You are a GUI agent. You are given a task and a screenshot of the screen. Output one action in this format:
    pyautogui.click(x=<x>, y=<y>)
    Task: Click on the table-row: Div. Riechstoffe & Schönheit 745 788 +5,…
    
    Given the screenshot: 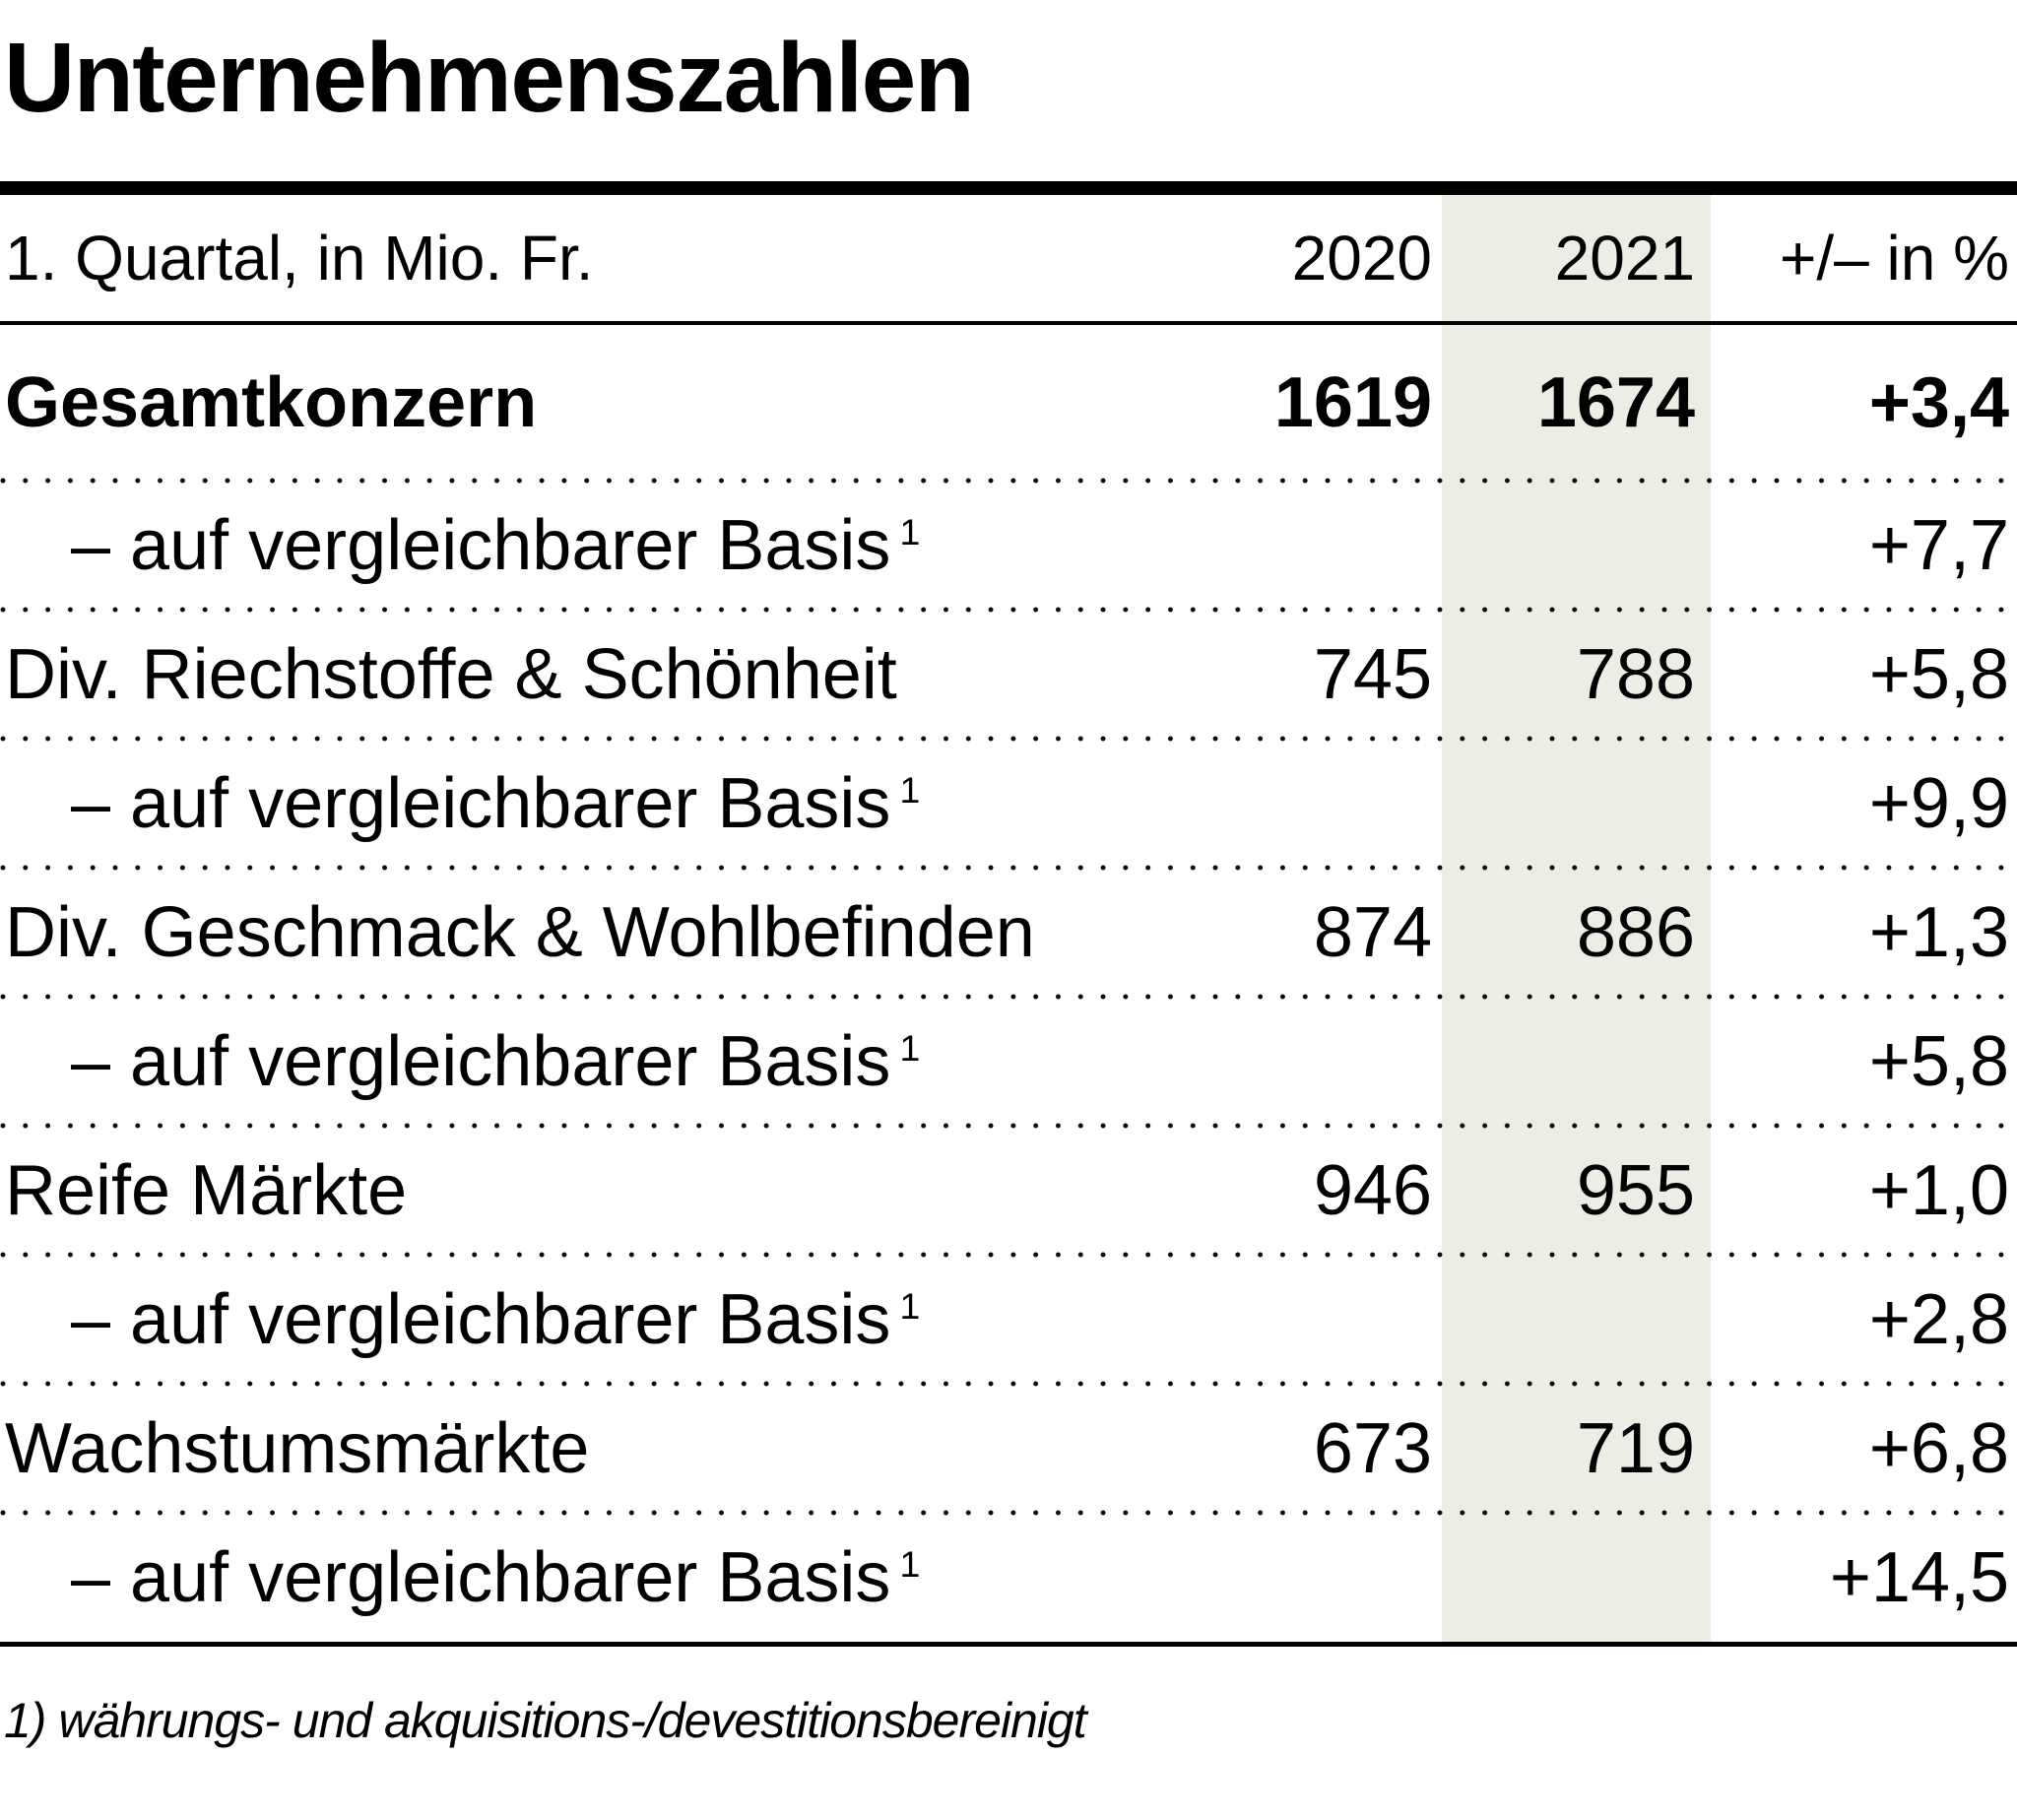 What is the action you would take?
    pyautogui.click(x=1008, y=676)
    